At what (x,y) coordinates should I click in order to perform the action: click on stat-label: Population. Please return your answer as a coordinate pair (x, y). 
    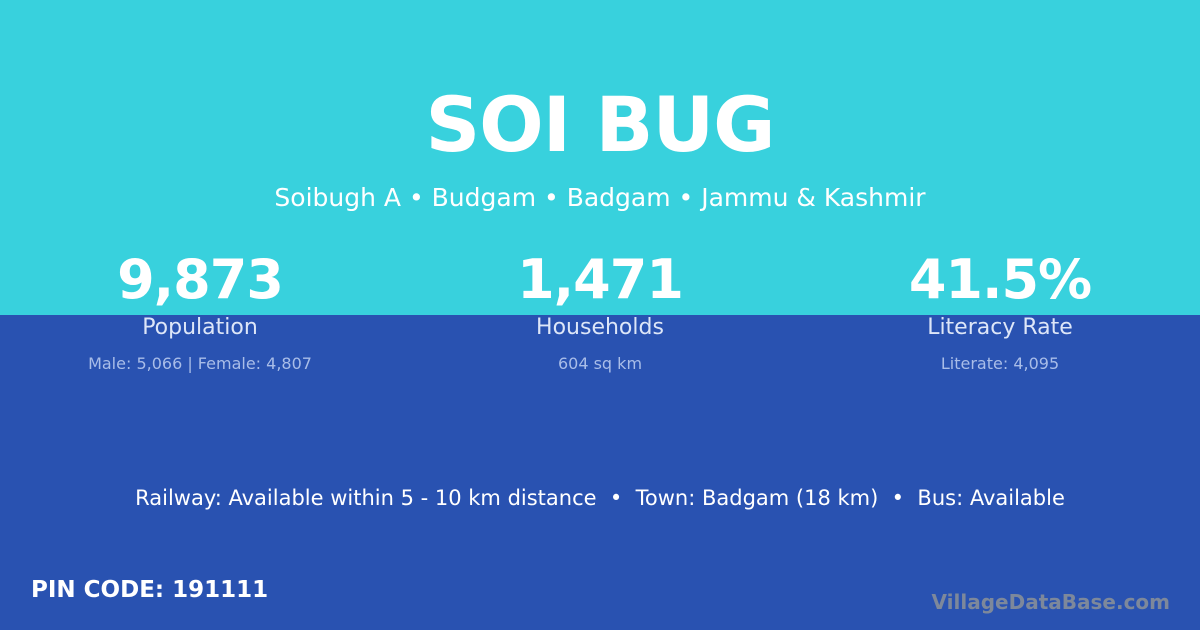
    Looking at the image, I should click on (200, 327).